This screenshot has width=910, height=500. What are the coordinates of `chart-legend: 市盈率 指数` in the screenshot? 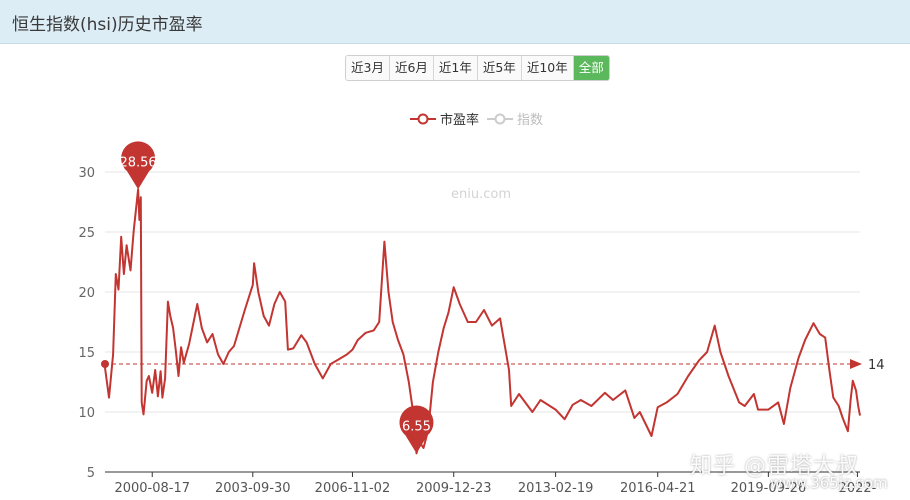 It's located at (480, 118).